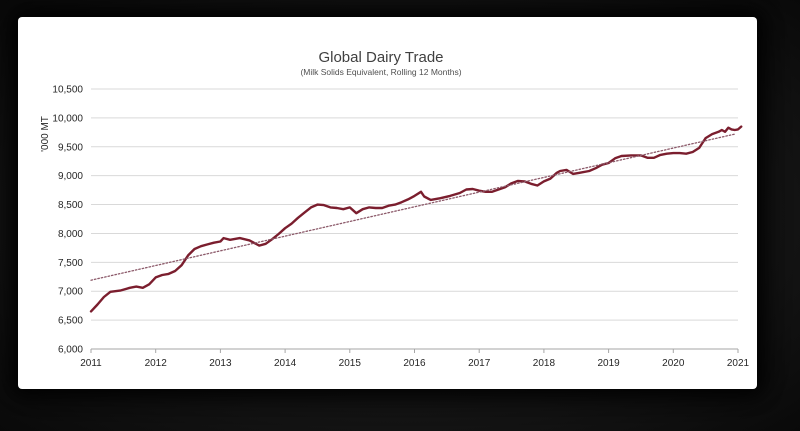  What do you see at coordinates (350, 363) in the screenshot?
I see `x-tick-label: 2015` at bounding box center [350, 363].